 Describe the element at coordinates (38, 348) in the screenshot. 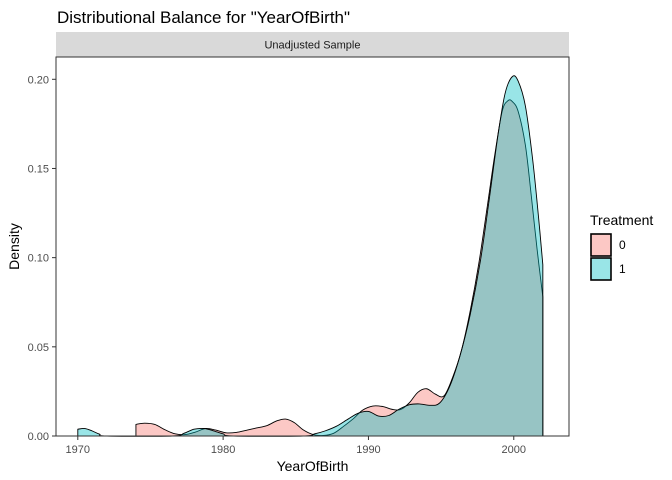

I see `y-tick-label: 0.05` at that location.